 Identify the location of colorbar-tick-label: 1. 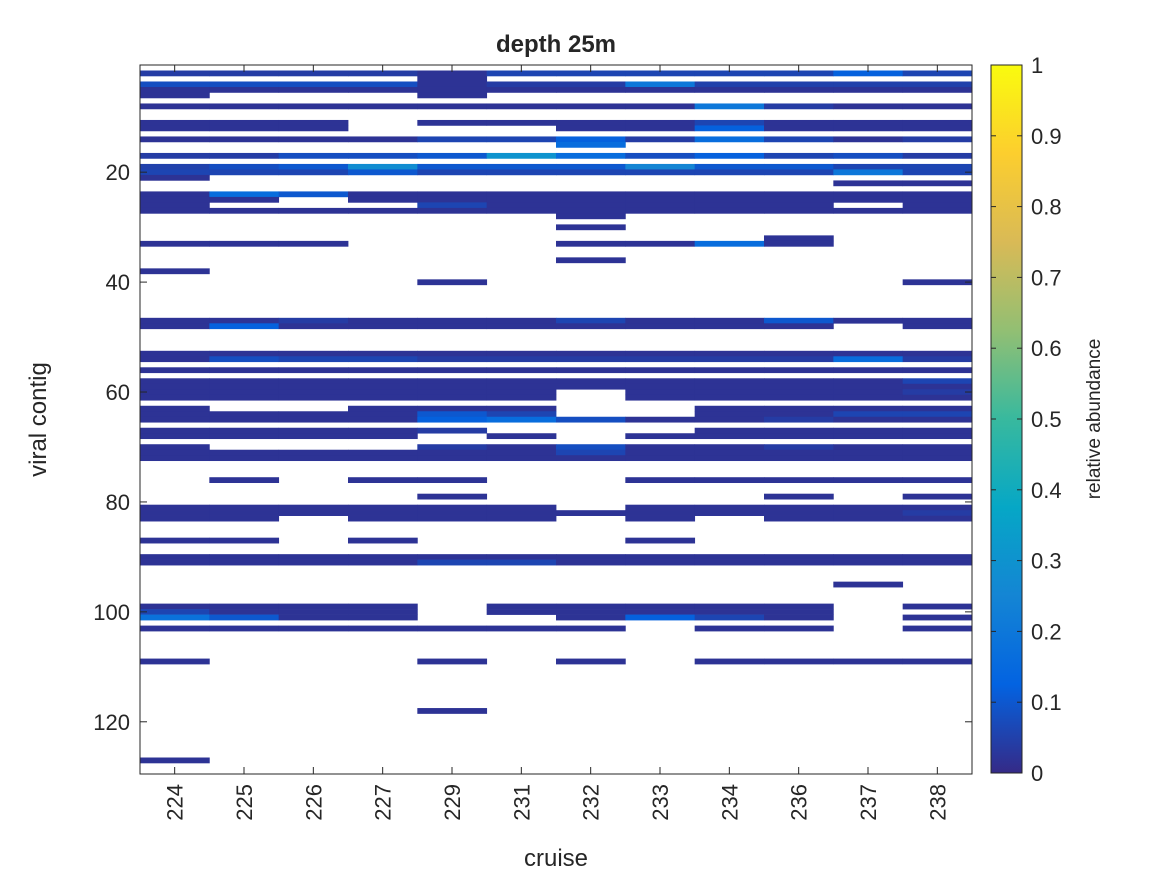
(1037, 65).